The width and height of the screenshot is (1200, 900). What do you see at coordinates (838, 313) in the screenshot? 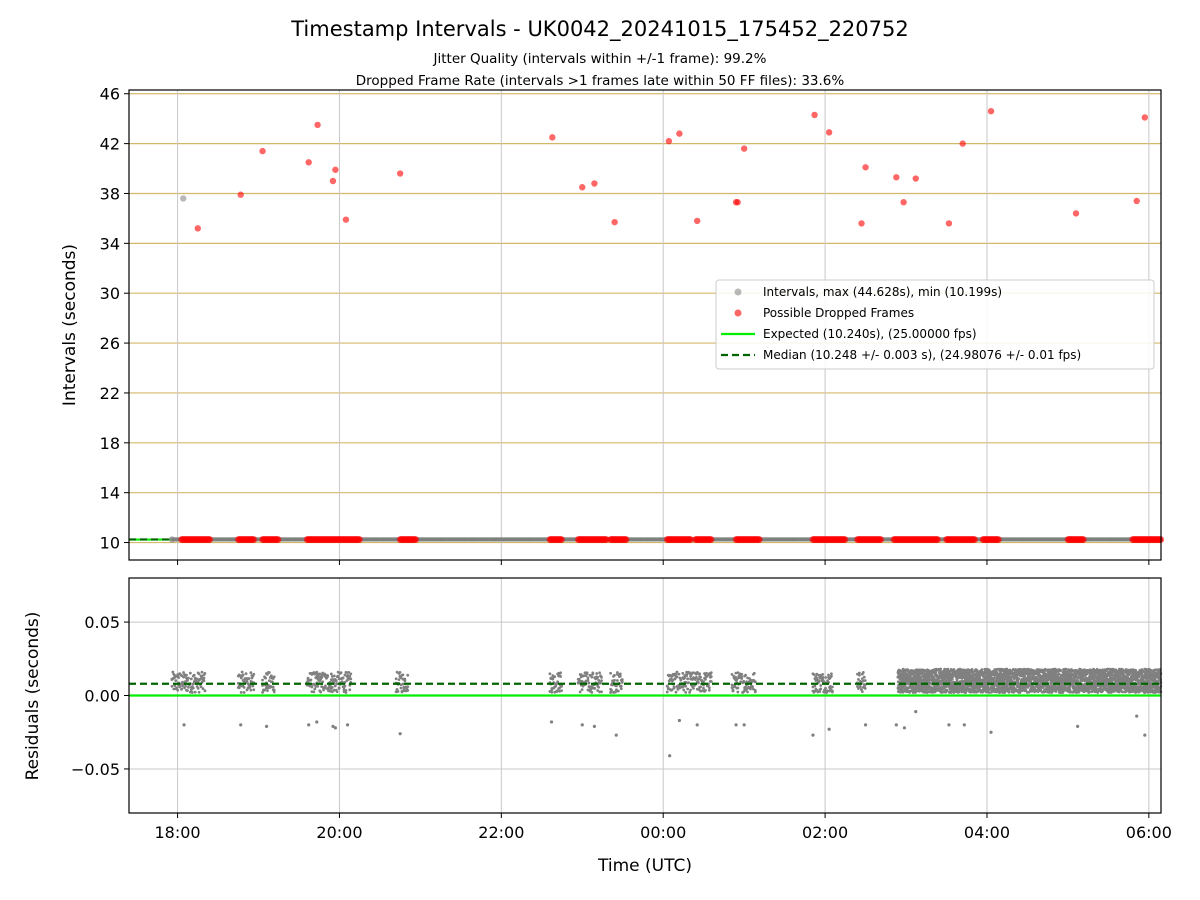
I see `legend-label-dropped: Possible Dropped Frames` at bounding box center [838, 313].